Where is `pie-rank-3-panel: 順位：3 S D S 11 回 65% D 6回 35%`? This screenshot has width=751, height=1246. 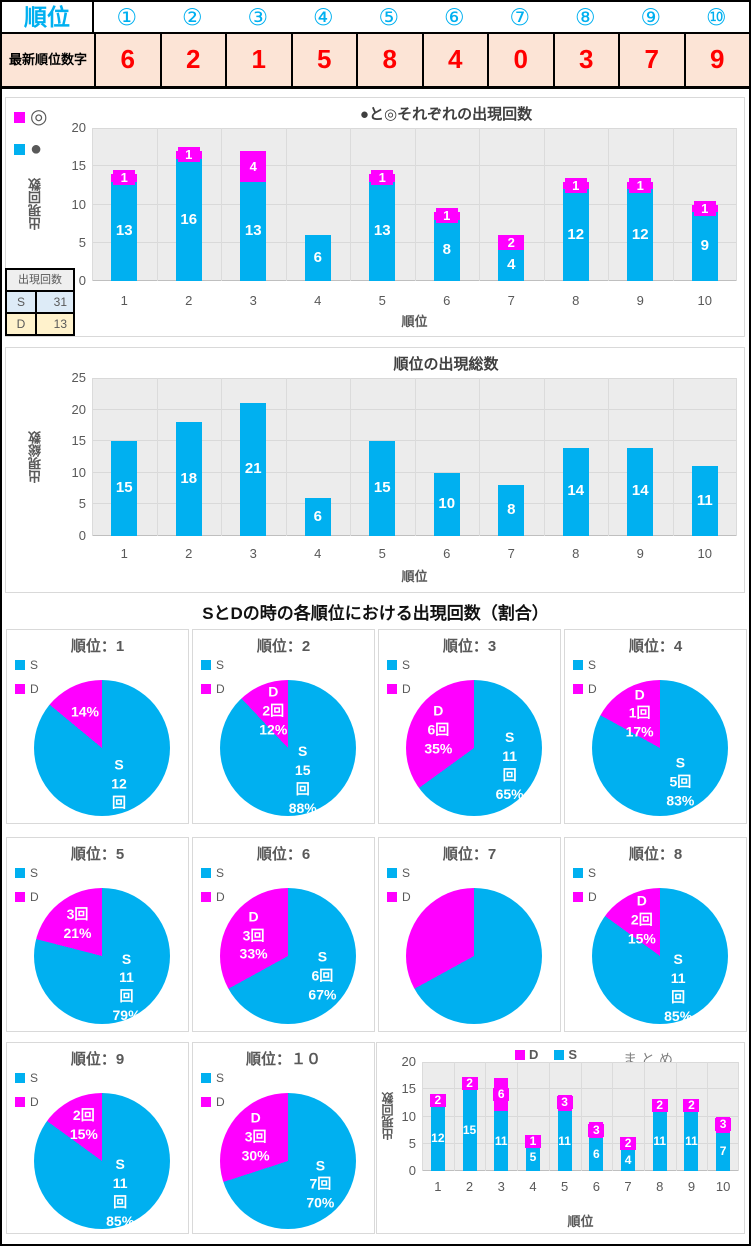
pie-rank-3-panel: 順位：3 S D S 11 回 65% D 6回 35% is located at coordinates (469, 726).